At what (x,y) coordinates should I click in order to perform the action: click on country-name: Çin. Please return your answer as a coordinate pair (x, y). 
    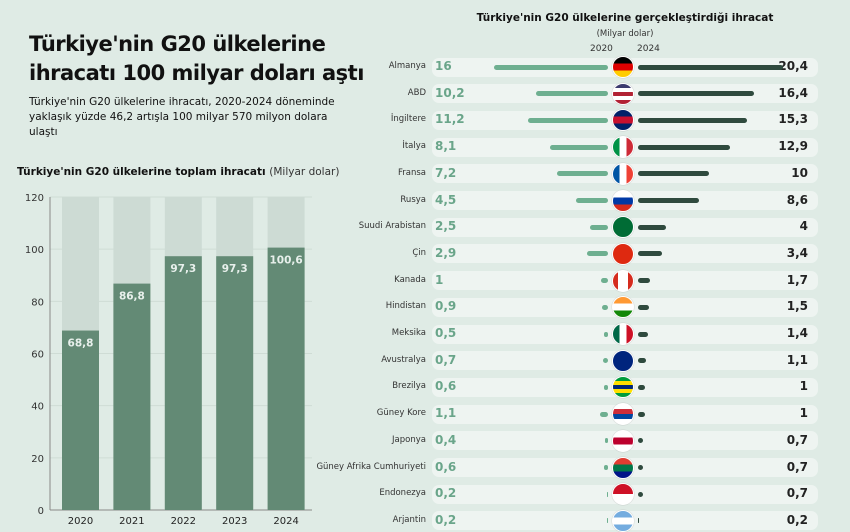
    Looking at the image, I should click on (419, 252).